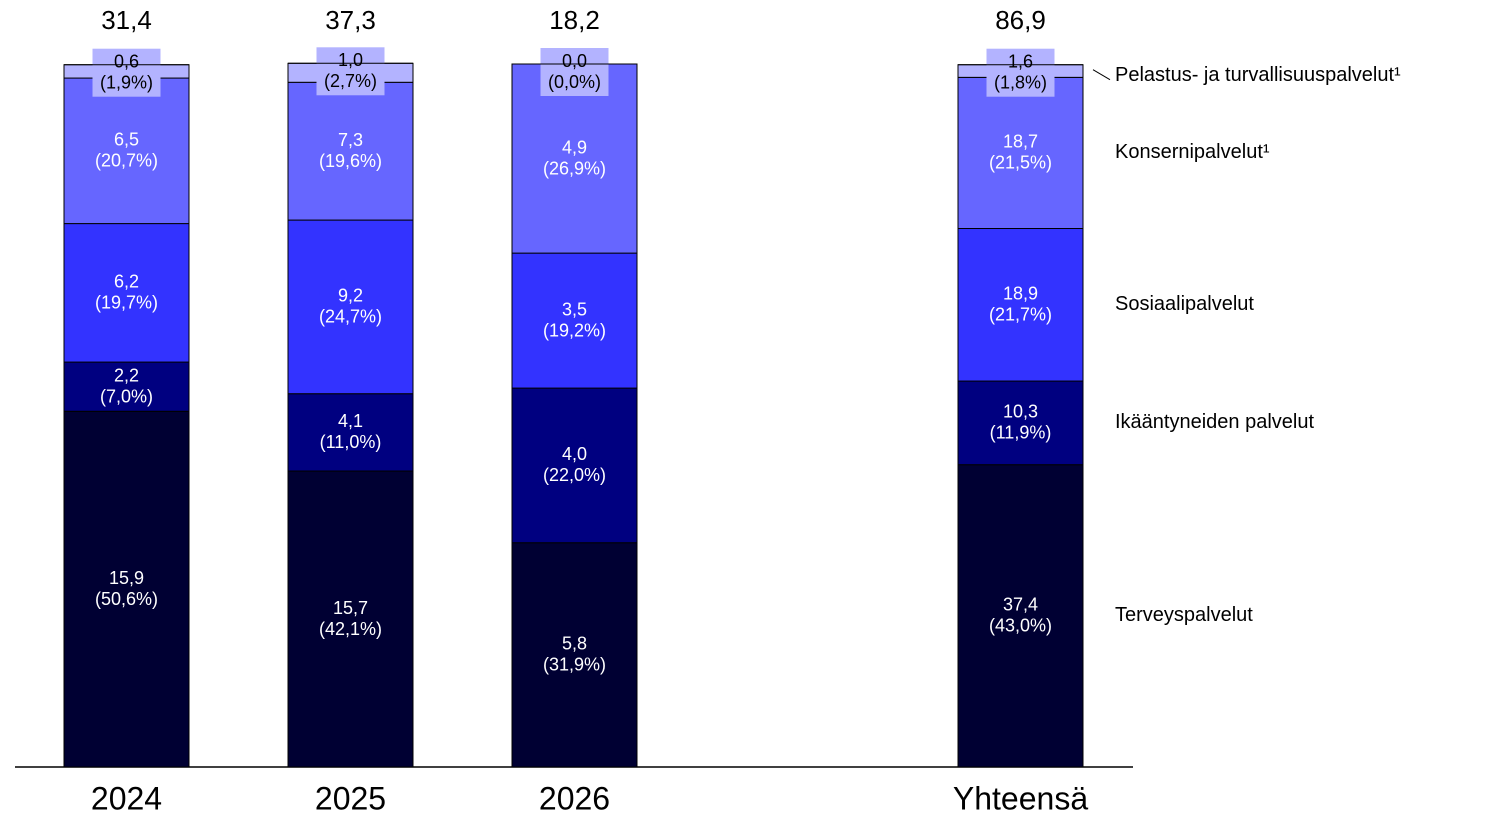 This screenshot has width=1496, height=818. What do you see at coordinates (350, 140) in the screenshot?
I see `value-label: 7,3` at bounding box center [350, 140].